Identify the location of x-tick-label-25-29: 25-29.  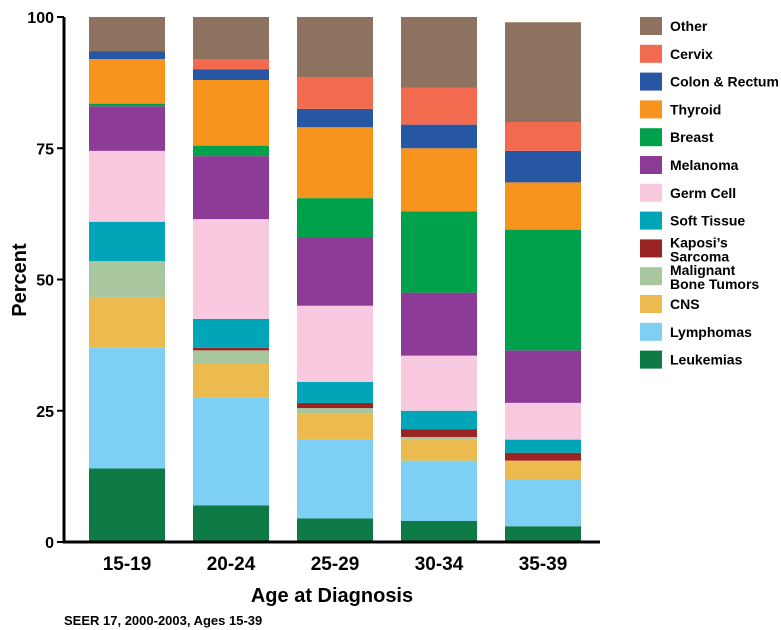
(335, 564).